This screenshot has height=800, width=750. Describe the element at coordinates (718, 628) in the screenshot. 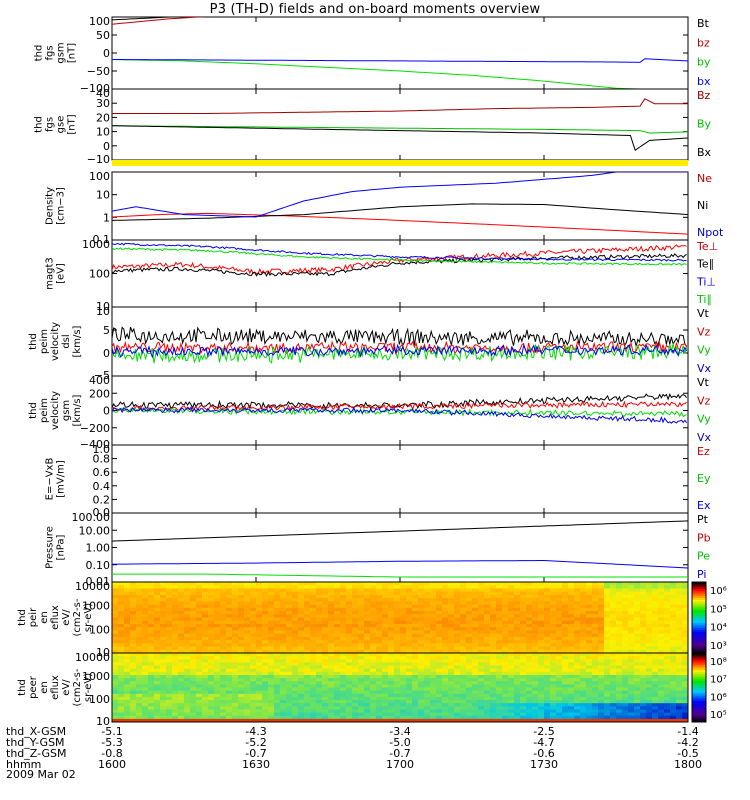

I see `colorbar-label: 10⁴` at that location.